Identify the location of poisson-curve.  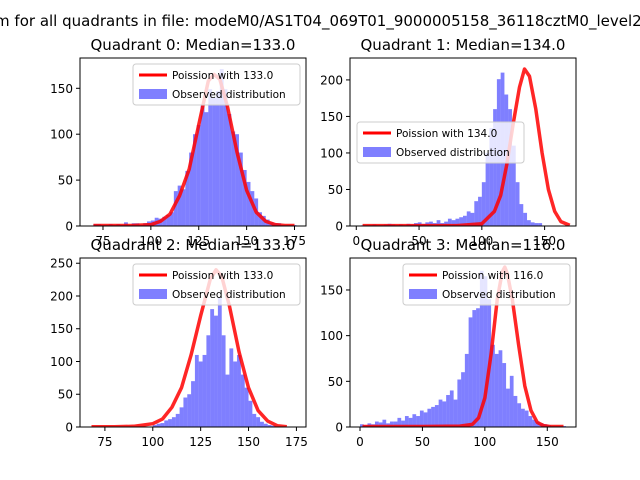
(466, 146).